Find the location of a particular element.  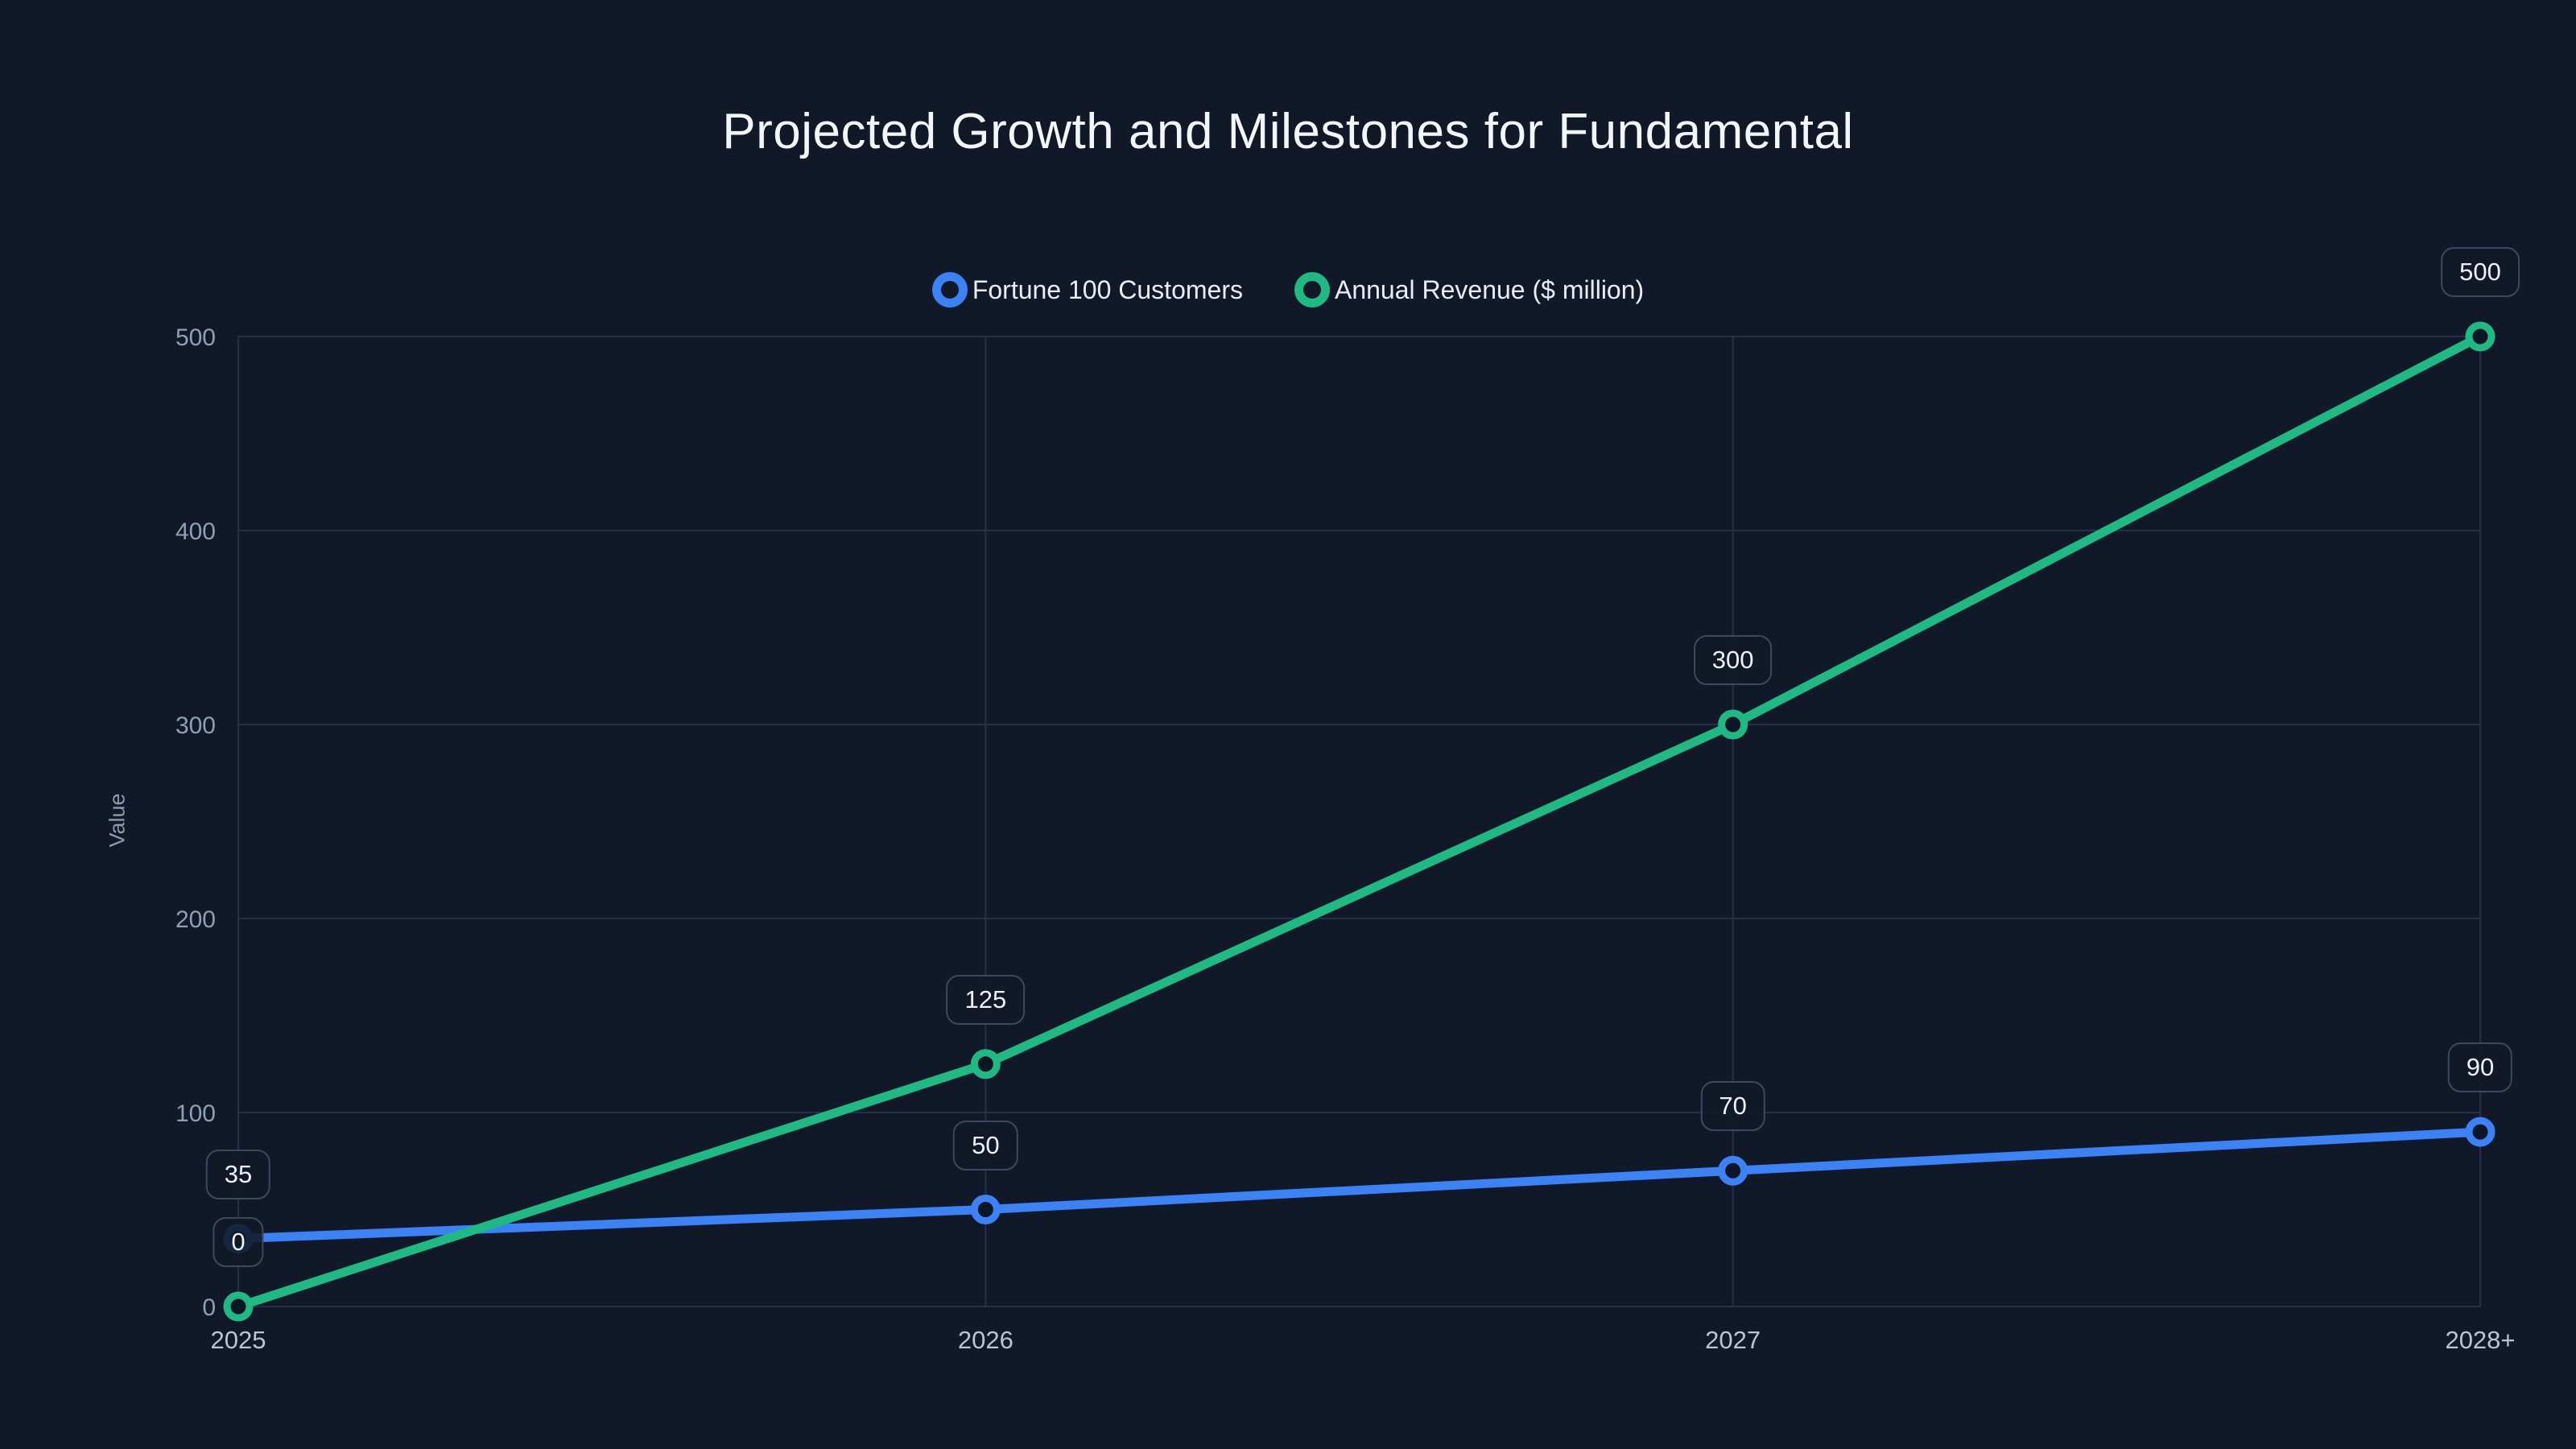

legend-label: Annual Revenue ($ million) is located at coordinates (1489, 289).